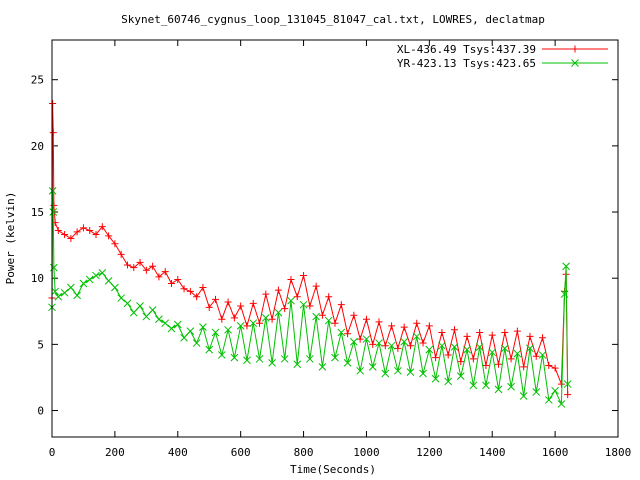 The width and height of the screenshot is (640, 480). What do you see at coordinates (52, 452) in the screenshot?
I see `x-tick-label: 0` at bounding box center [52, 452].